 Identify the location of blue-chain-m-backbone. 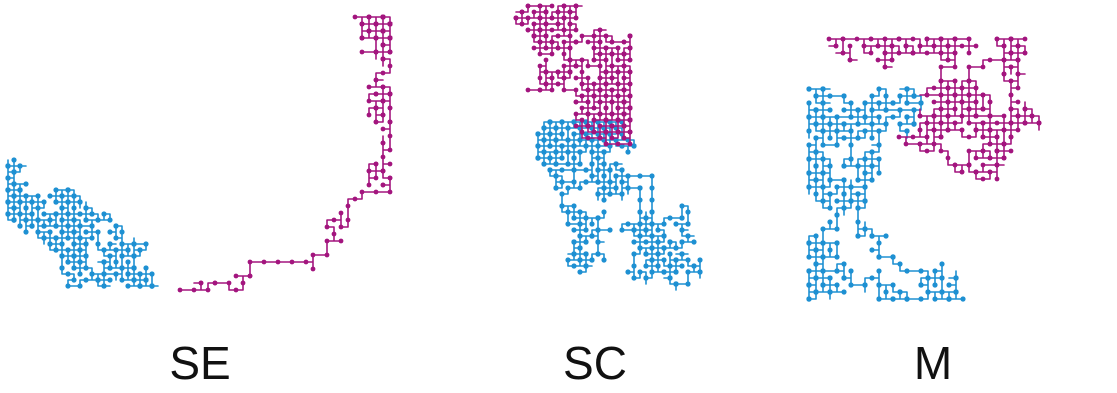
(886, 194).